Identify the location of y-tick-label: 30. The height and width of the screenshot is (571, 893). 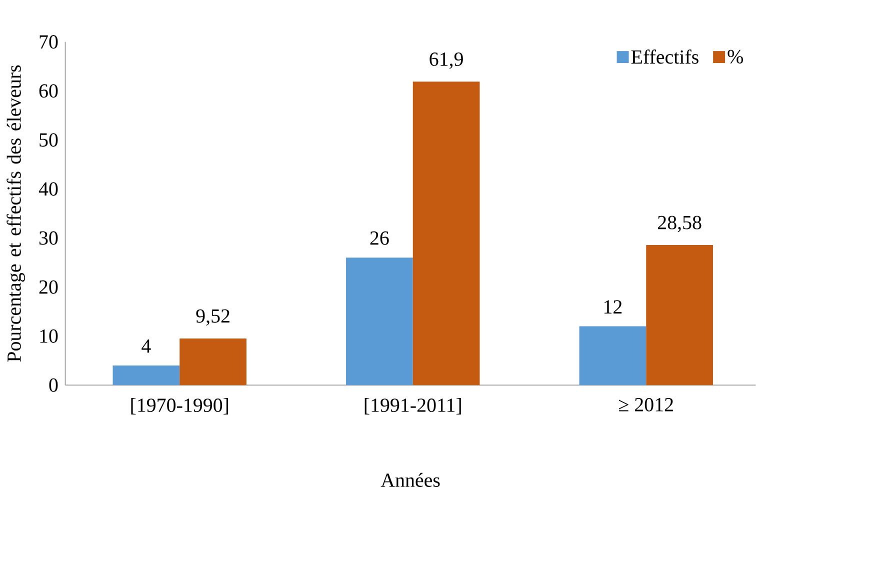
(48, 238).